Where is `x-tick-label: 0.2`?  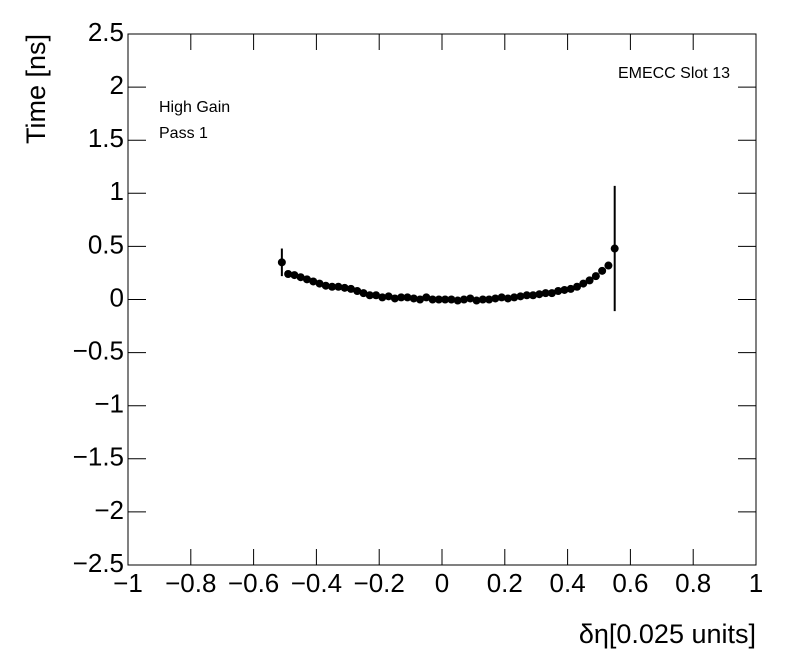 x-tick-label: 0.2 is located at coordinates (505, 583).